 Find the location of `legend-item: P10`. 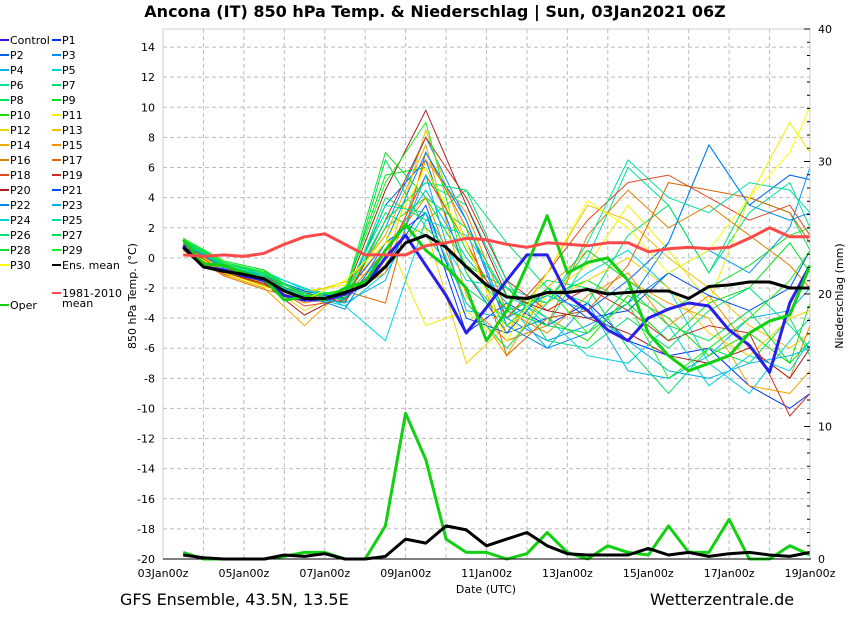

legend-item: P10 is located at coordinates (15, 115).